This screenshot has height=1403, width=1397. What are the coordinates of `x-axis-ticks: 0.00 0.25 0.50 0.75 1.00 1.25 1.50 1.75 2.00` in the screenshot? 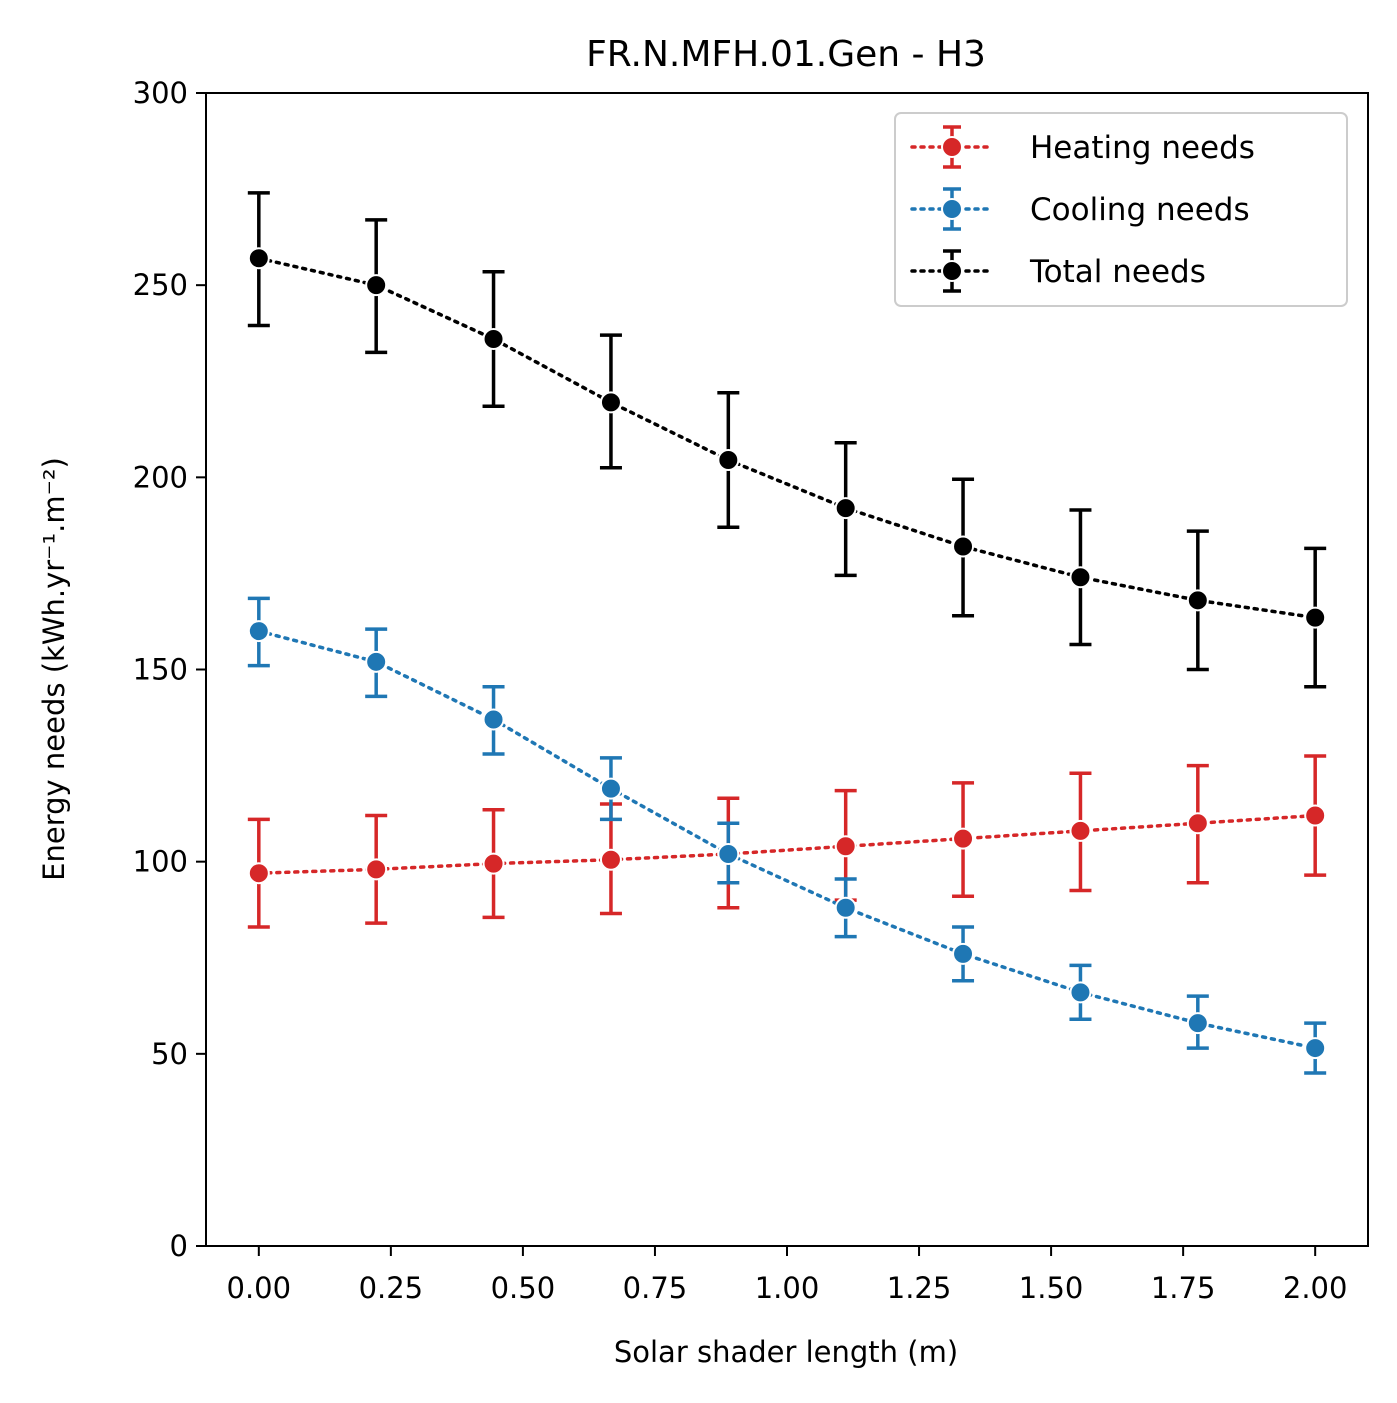 It's located at (787, 1275).